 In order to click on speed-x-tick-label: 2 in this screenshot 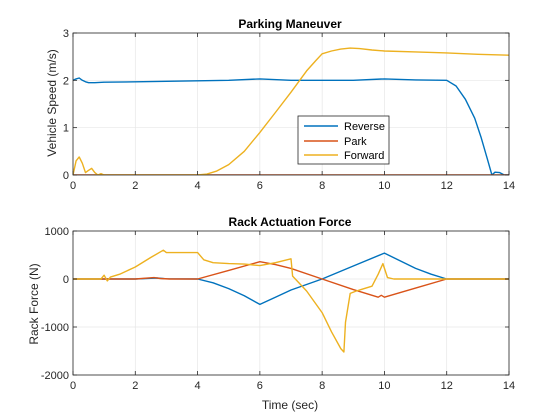, I will do `click(135, 186)`.